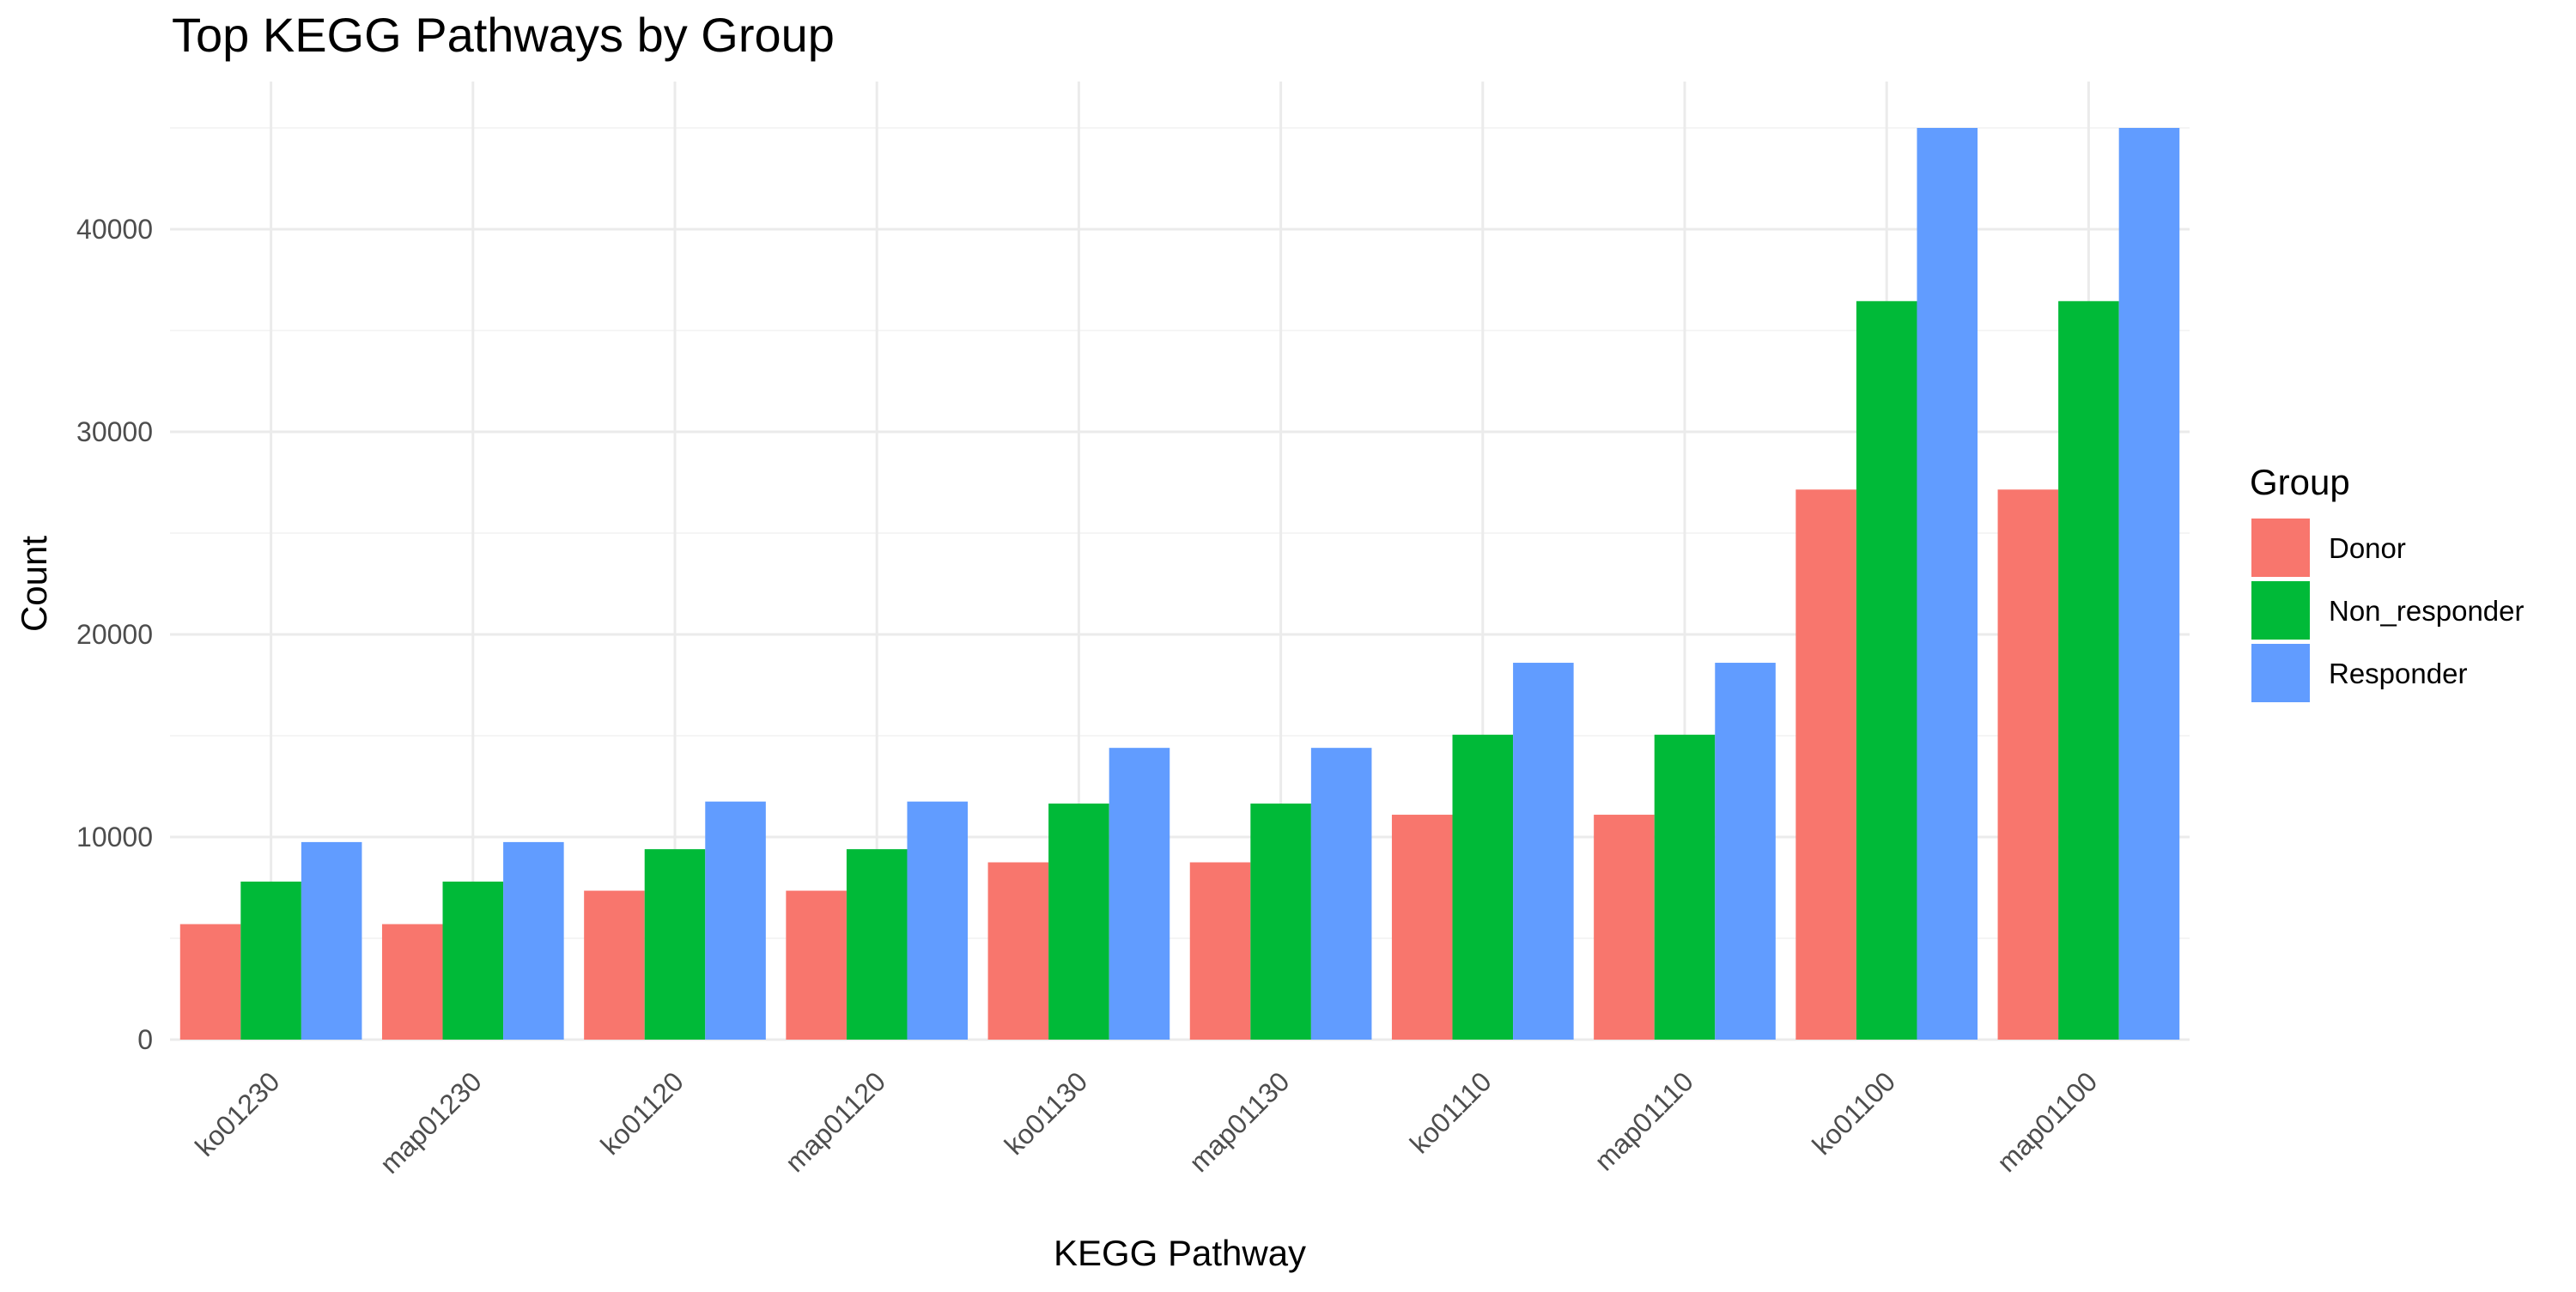  Describe the element at coordinates (1644, 1120) in the screenshot. I see `x-tick-label: map01110` at that location.